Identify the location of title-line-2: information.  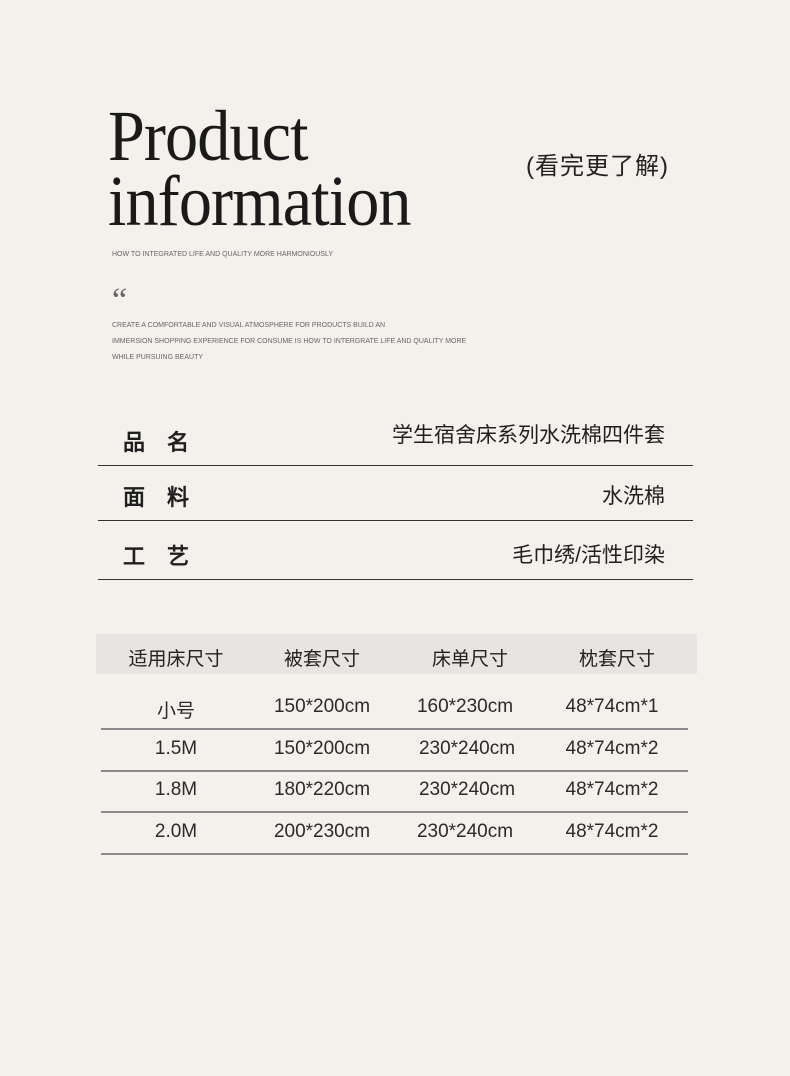
(260, 201).